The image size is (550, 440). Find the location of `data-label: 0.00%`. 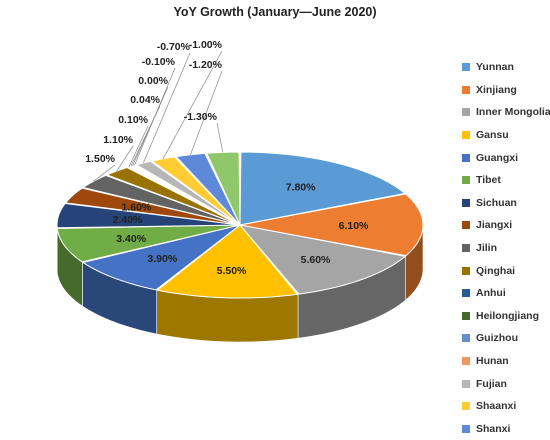

data-label: 0.00% is located at coordinates (153, 81).